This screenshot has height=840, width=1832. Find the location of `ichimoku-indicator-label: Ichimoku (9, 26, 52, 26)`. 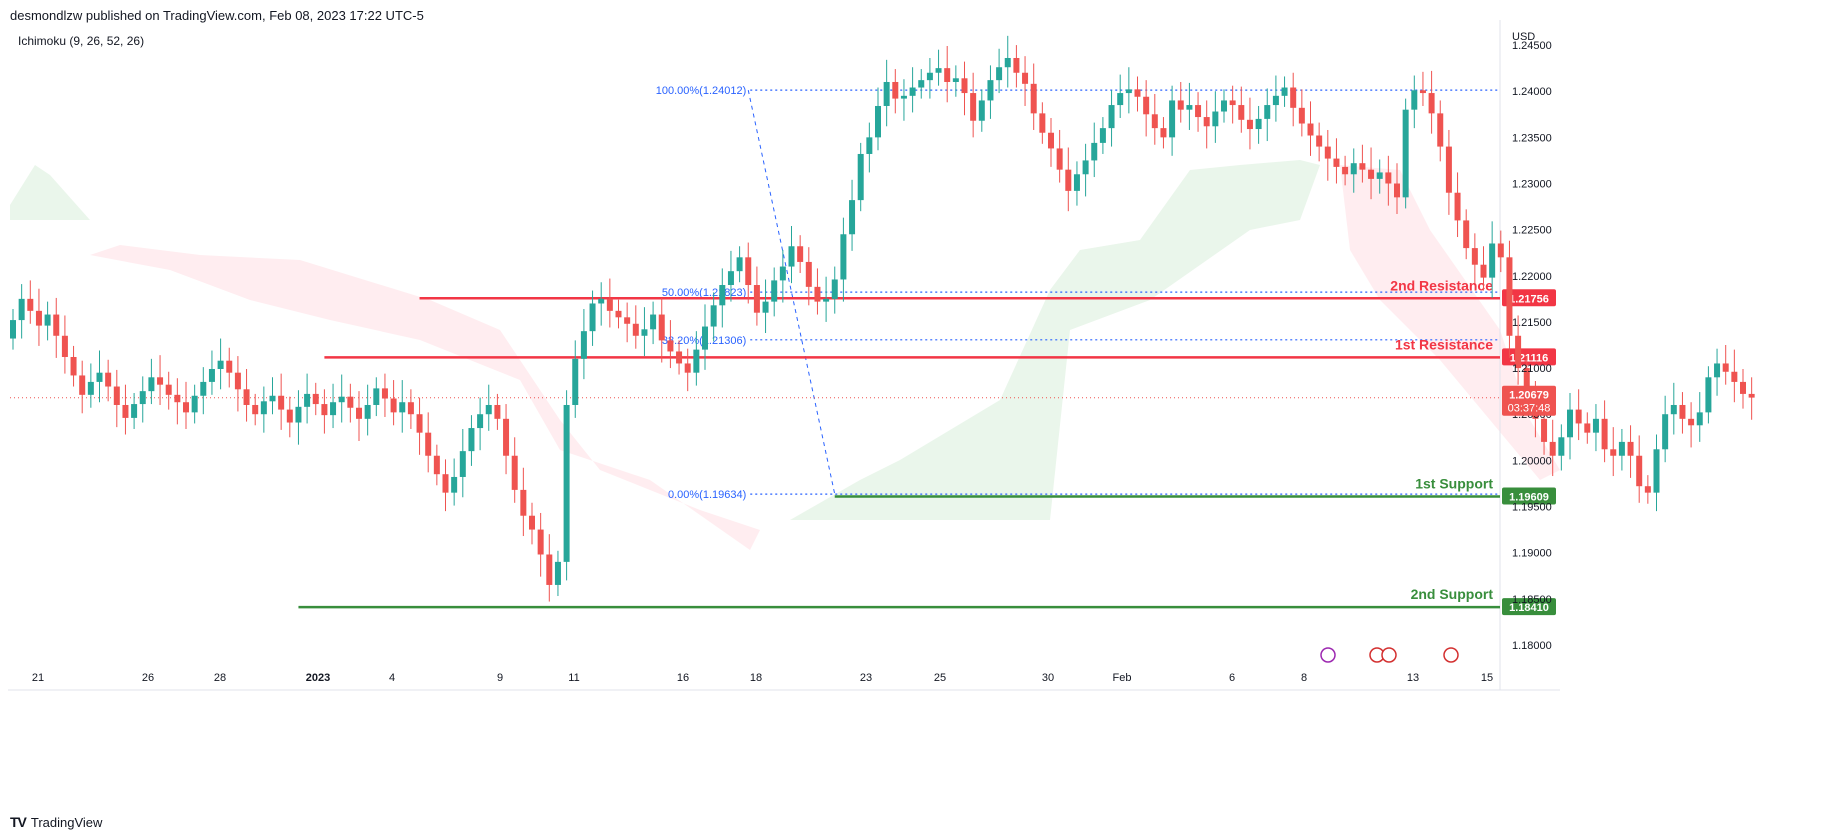

ichimoku-indicator-label: Ichimoku (9, 26, 52, 26) is located at coordinates (81, 41).